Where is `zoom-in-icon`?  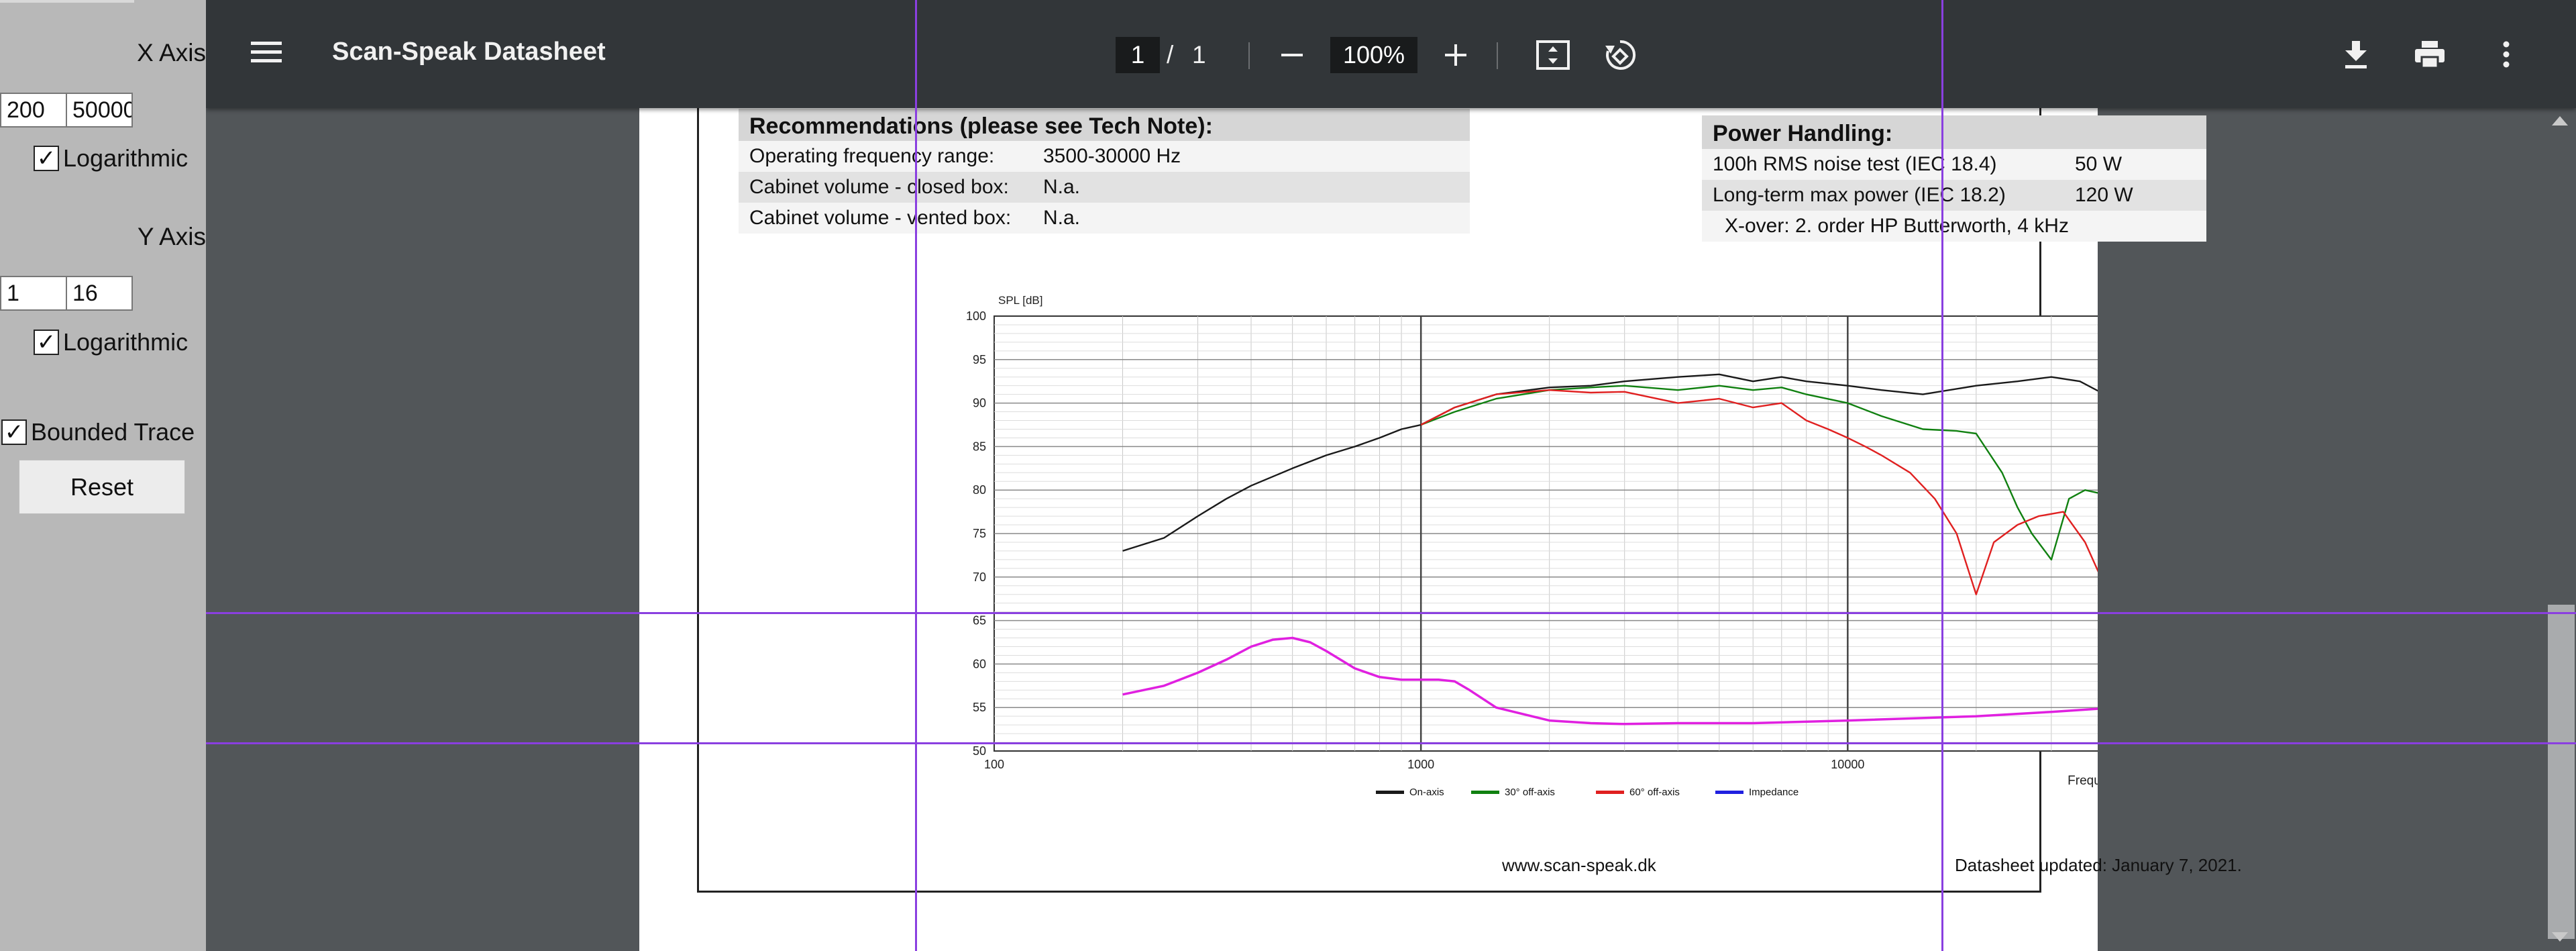
zoom-in-icon is located at coordinates (1456, 55).